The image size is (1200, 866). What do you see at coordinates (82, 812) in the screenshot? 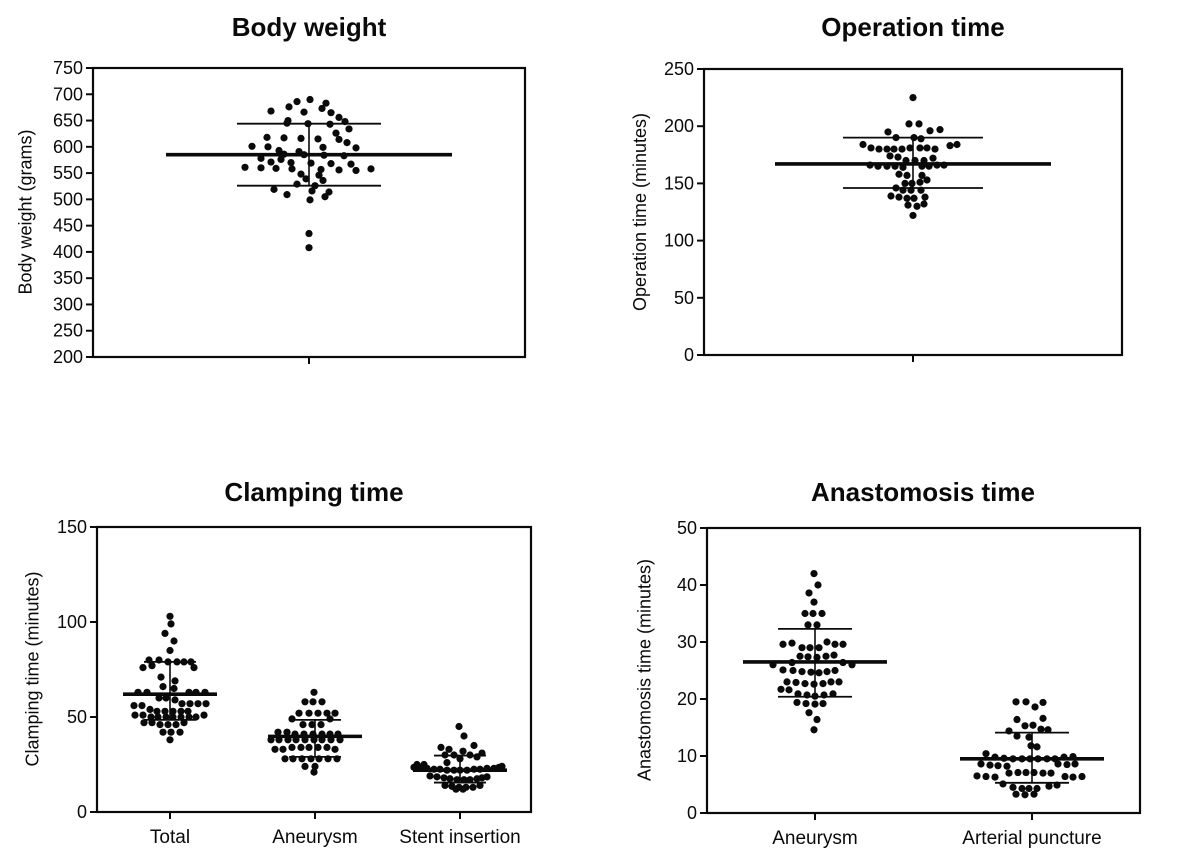
I see `y-tick-label: 0` at bounding box center [82, 812].